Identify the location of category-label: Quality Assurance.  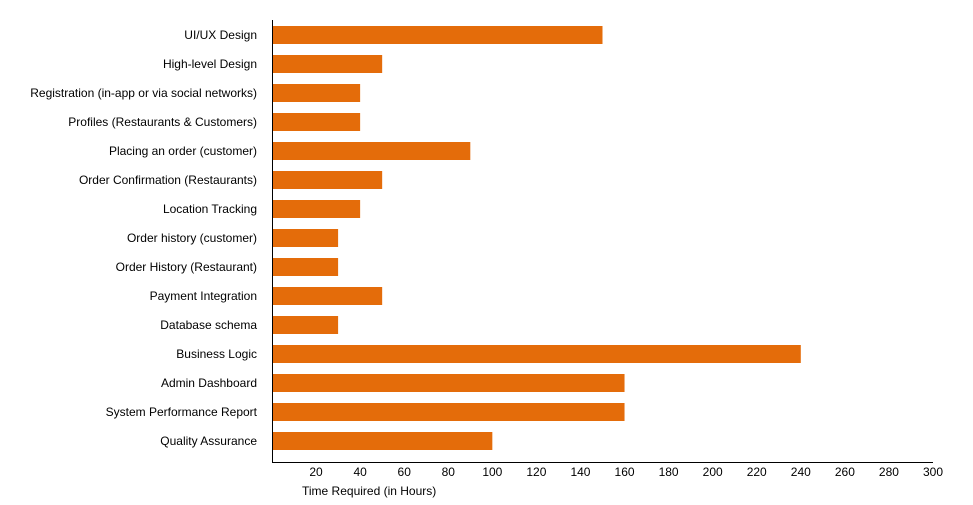
(208, 441).